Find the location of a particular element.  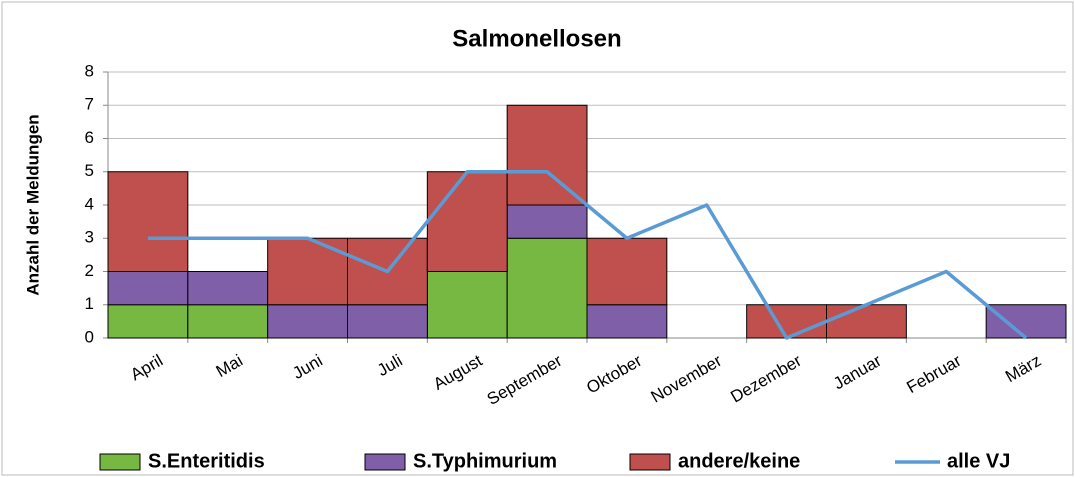

y-tick-label: 7 is located at coordinates (89, 104).